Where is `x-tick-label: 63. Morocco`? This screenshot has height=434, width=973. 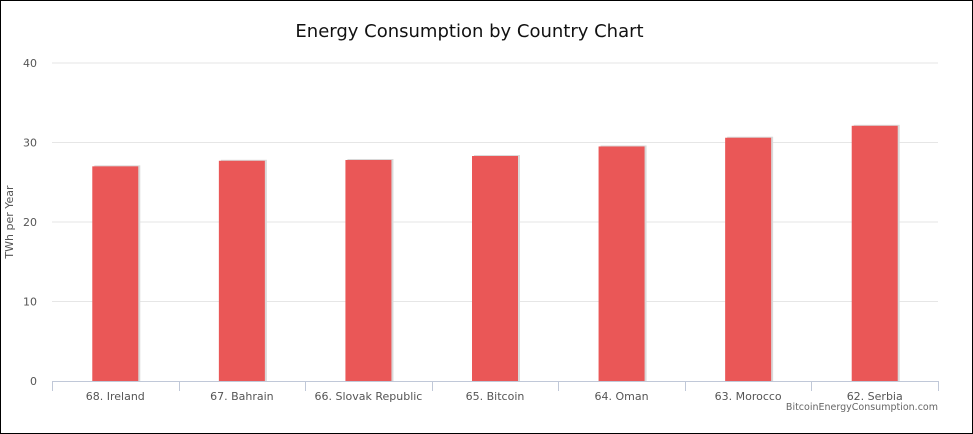 x-tick-label: 63. Morocco is located at coordinates (748, 396).